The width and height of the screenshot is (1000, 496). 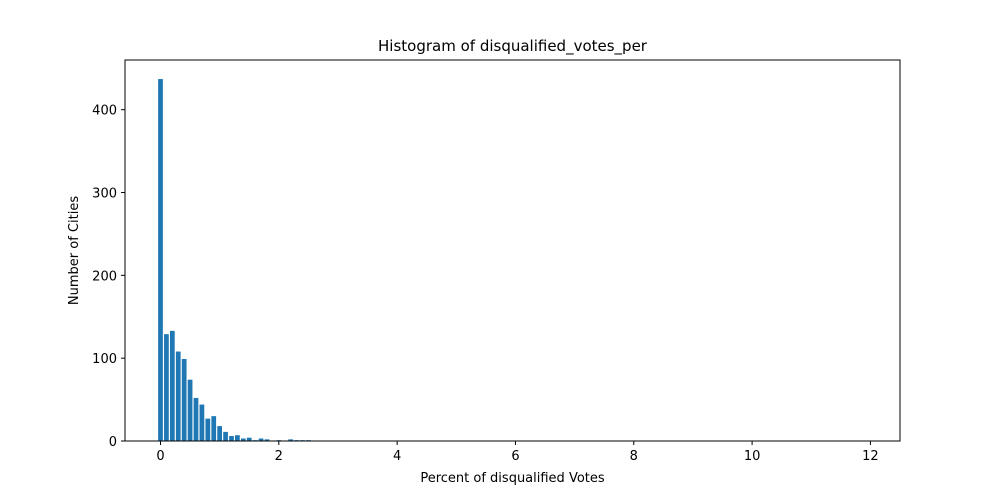 I want to click on x-axis-ticks: 0 2 4 6 8 10 12, so click(x=517, y=452).